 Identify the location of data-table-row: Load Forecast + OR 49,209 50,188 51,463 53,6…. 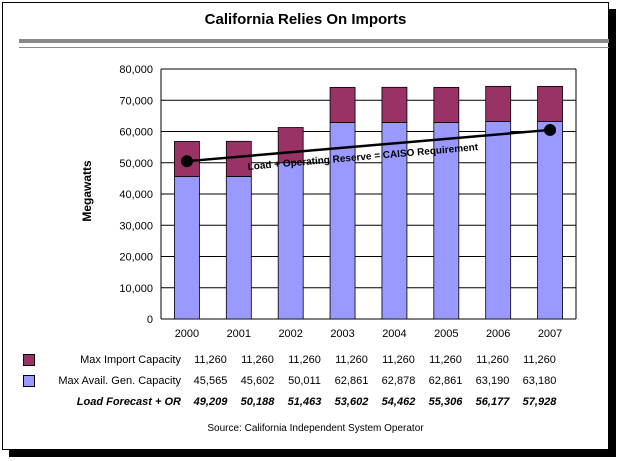
(290, 401).